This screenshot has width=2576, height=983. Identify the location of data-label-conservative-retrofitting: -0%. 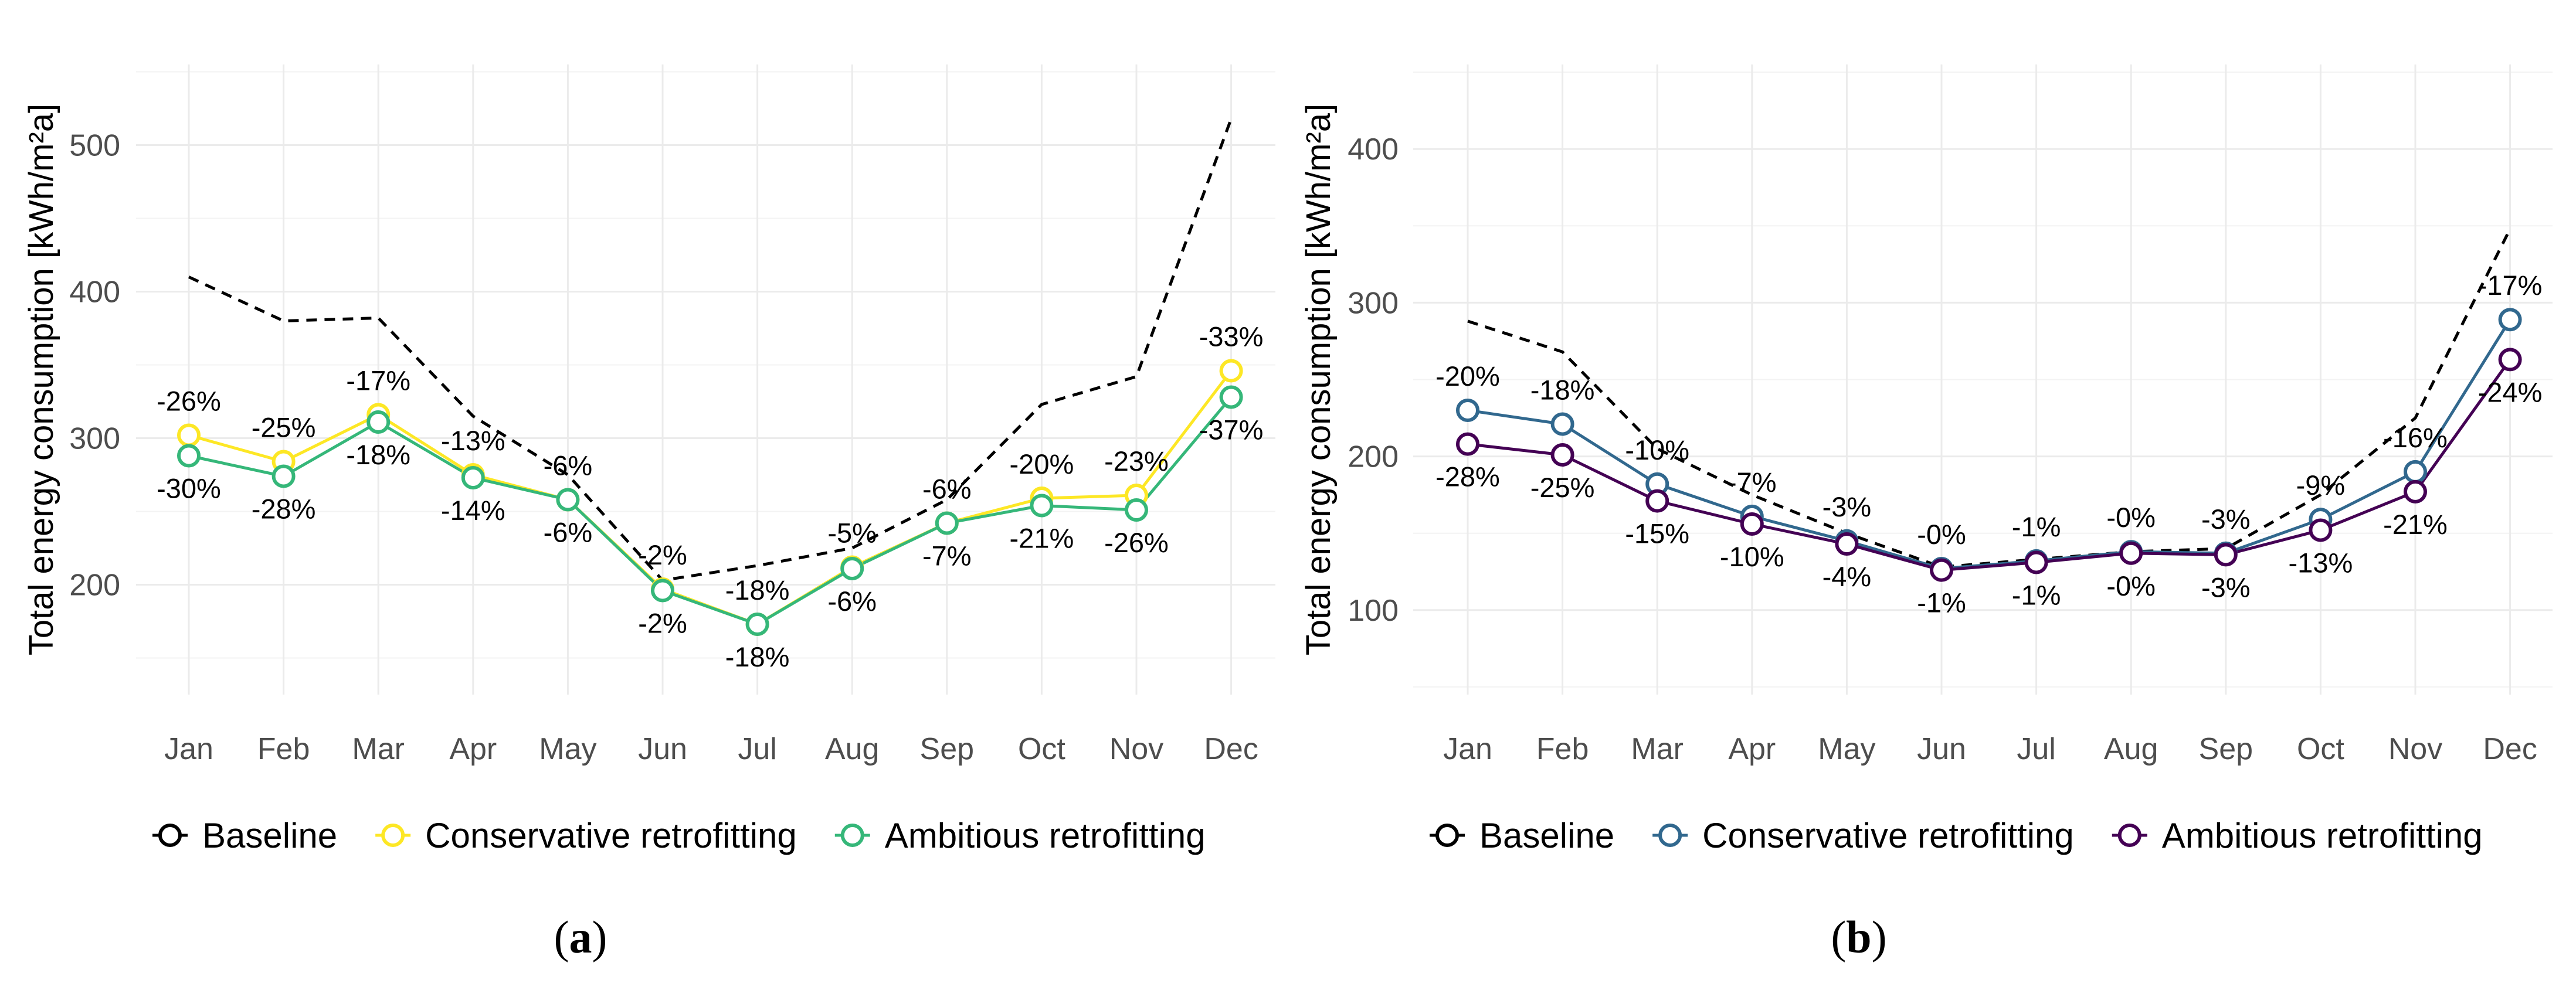
(2131, 517).